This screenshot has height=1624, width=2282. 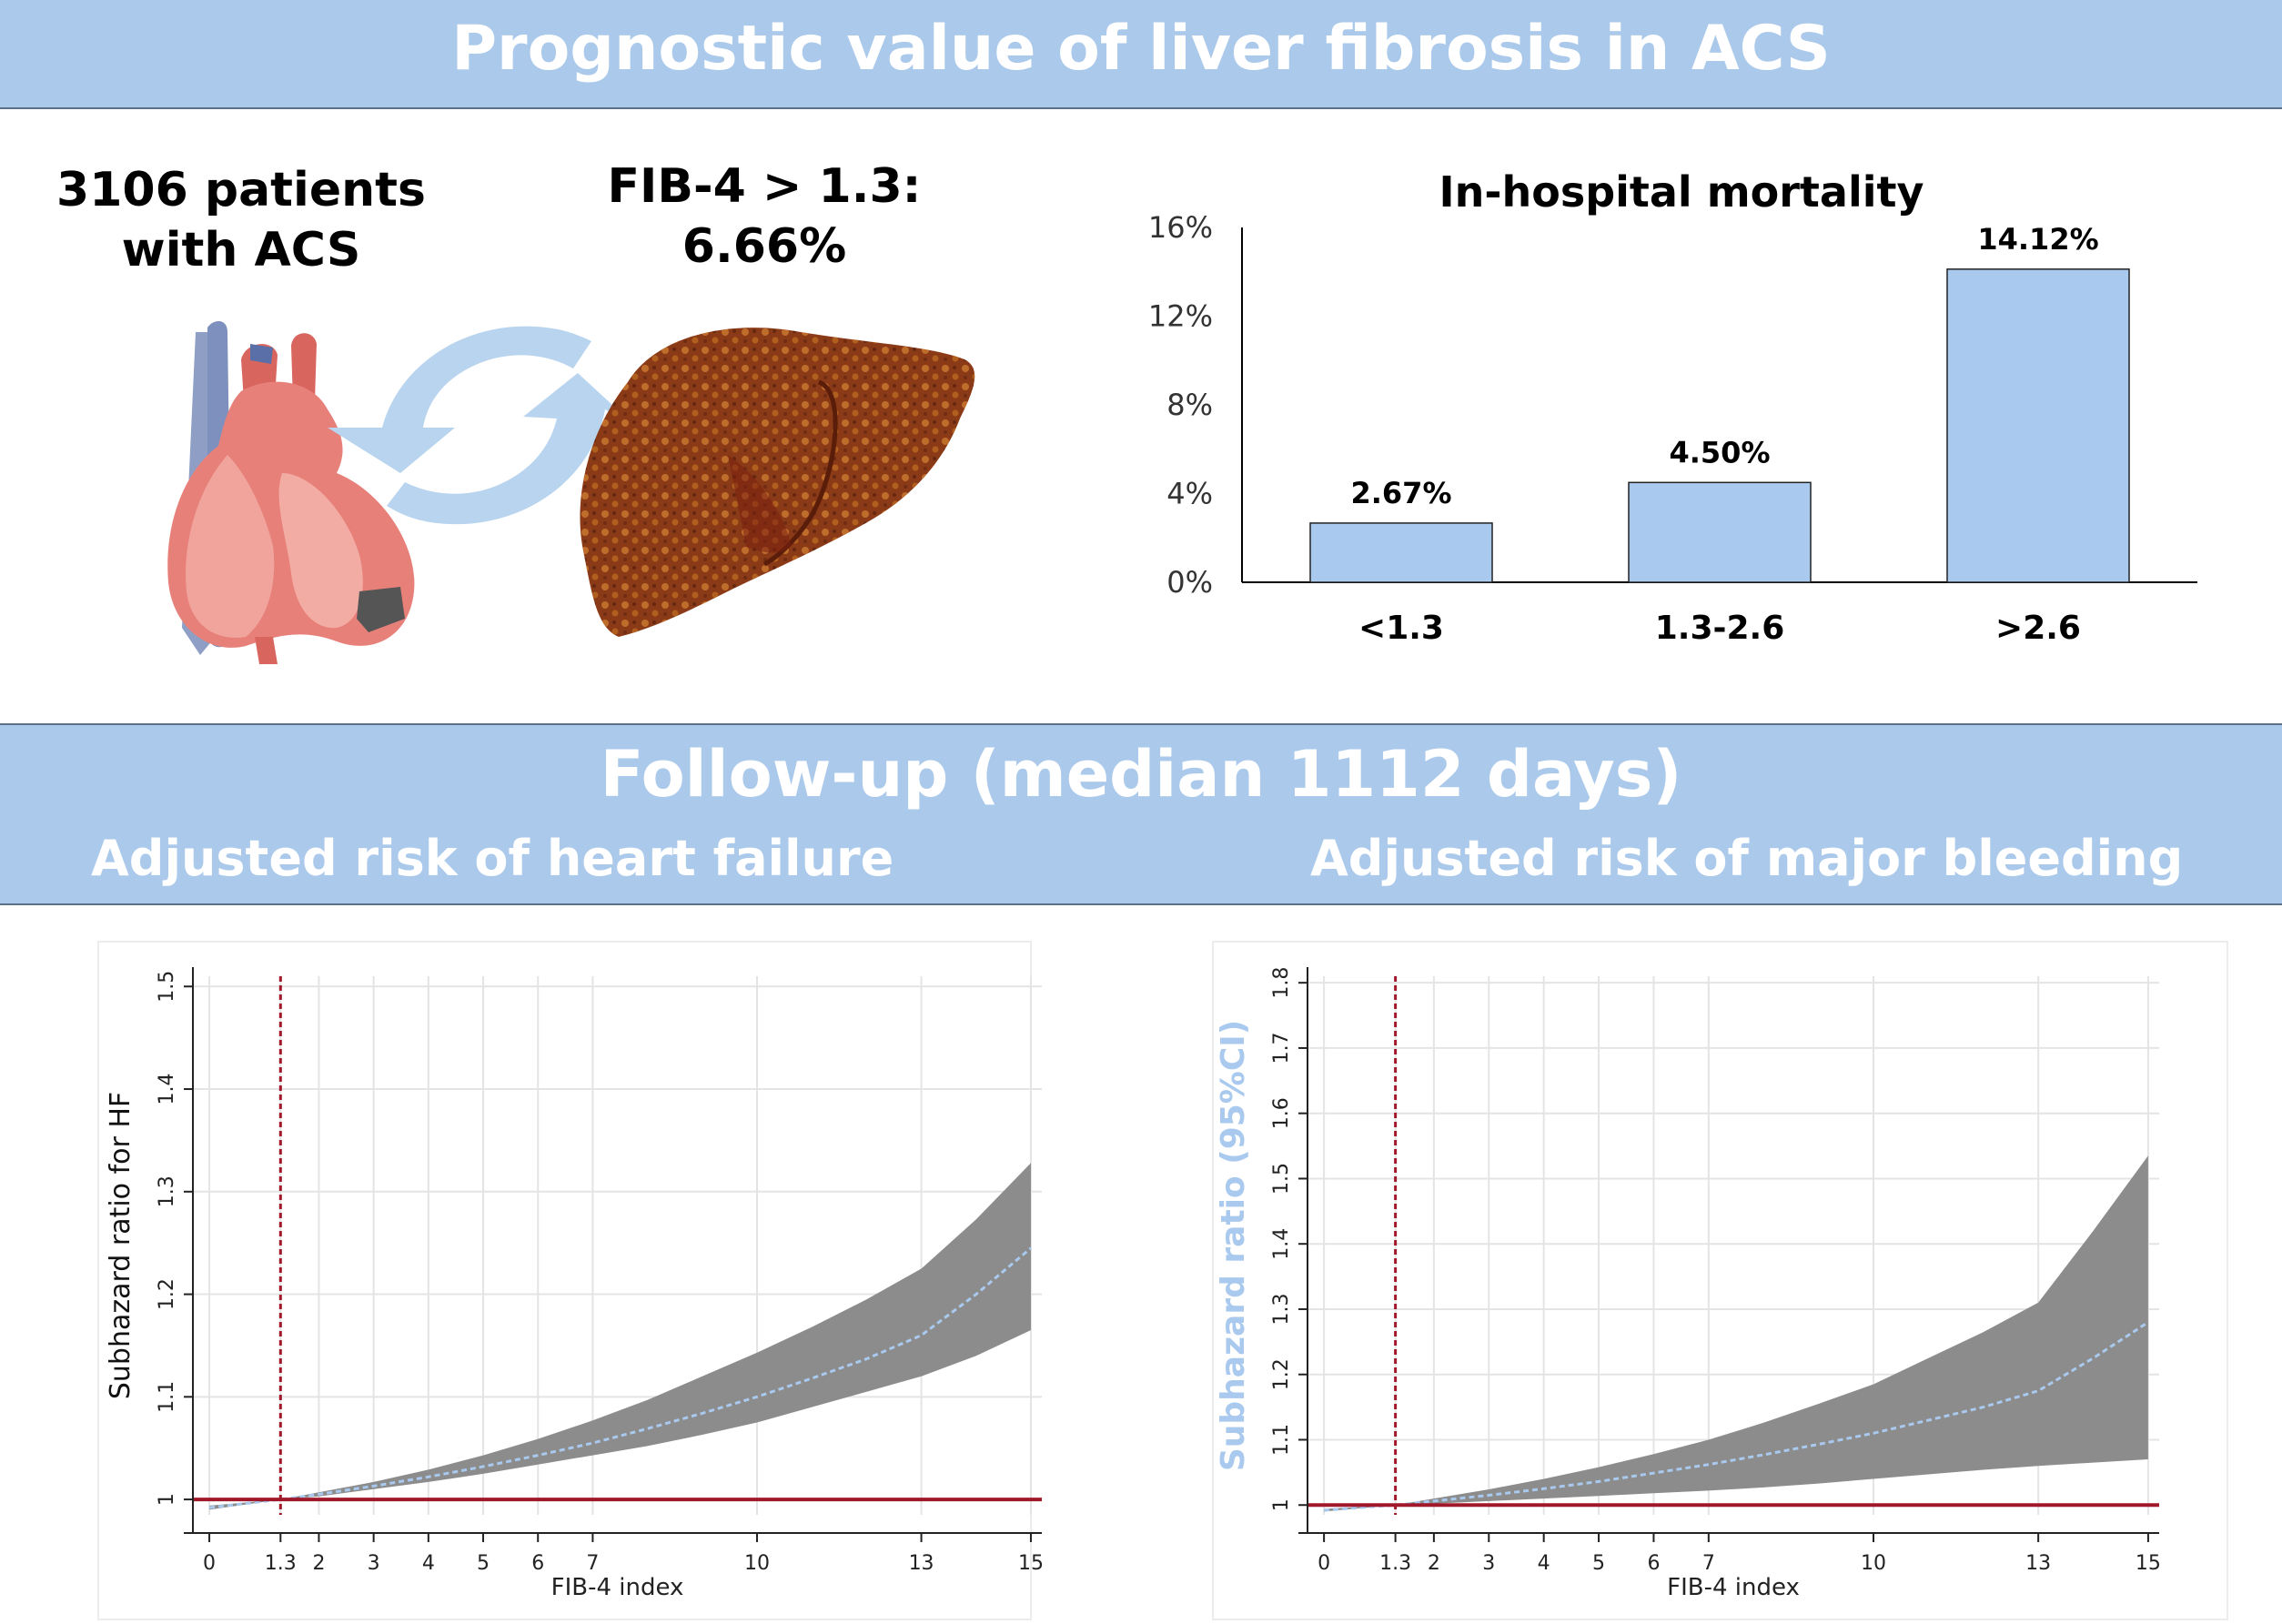 I want to click on bar-chart-title: In-hospital mortality, so click(x=1681, y=192).